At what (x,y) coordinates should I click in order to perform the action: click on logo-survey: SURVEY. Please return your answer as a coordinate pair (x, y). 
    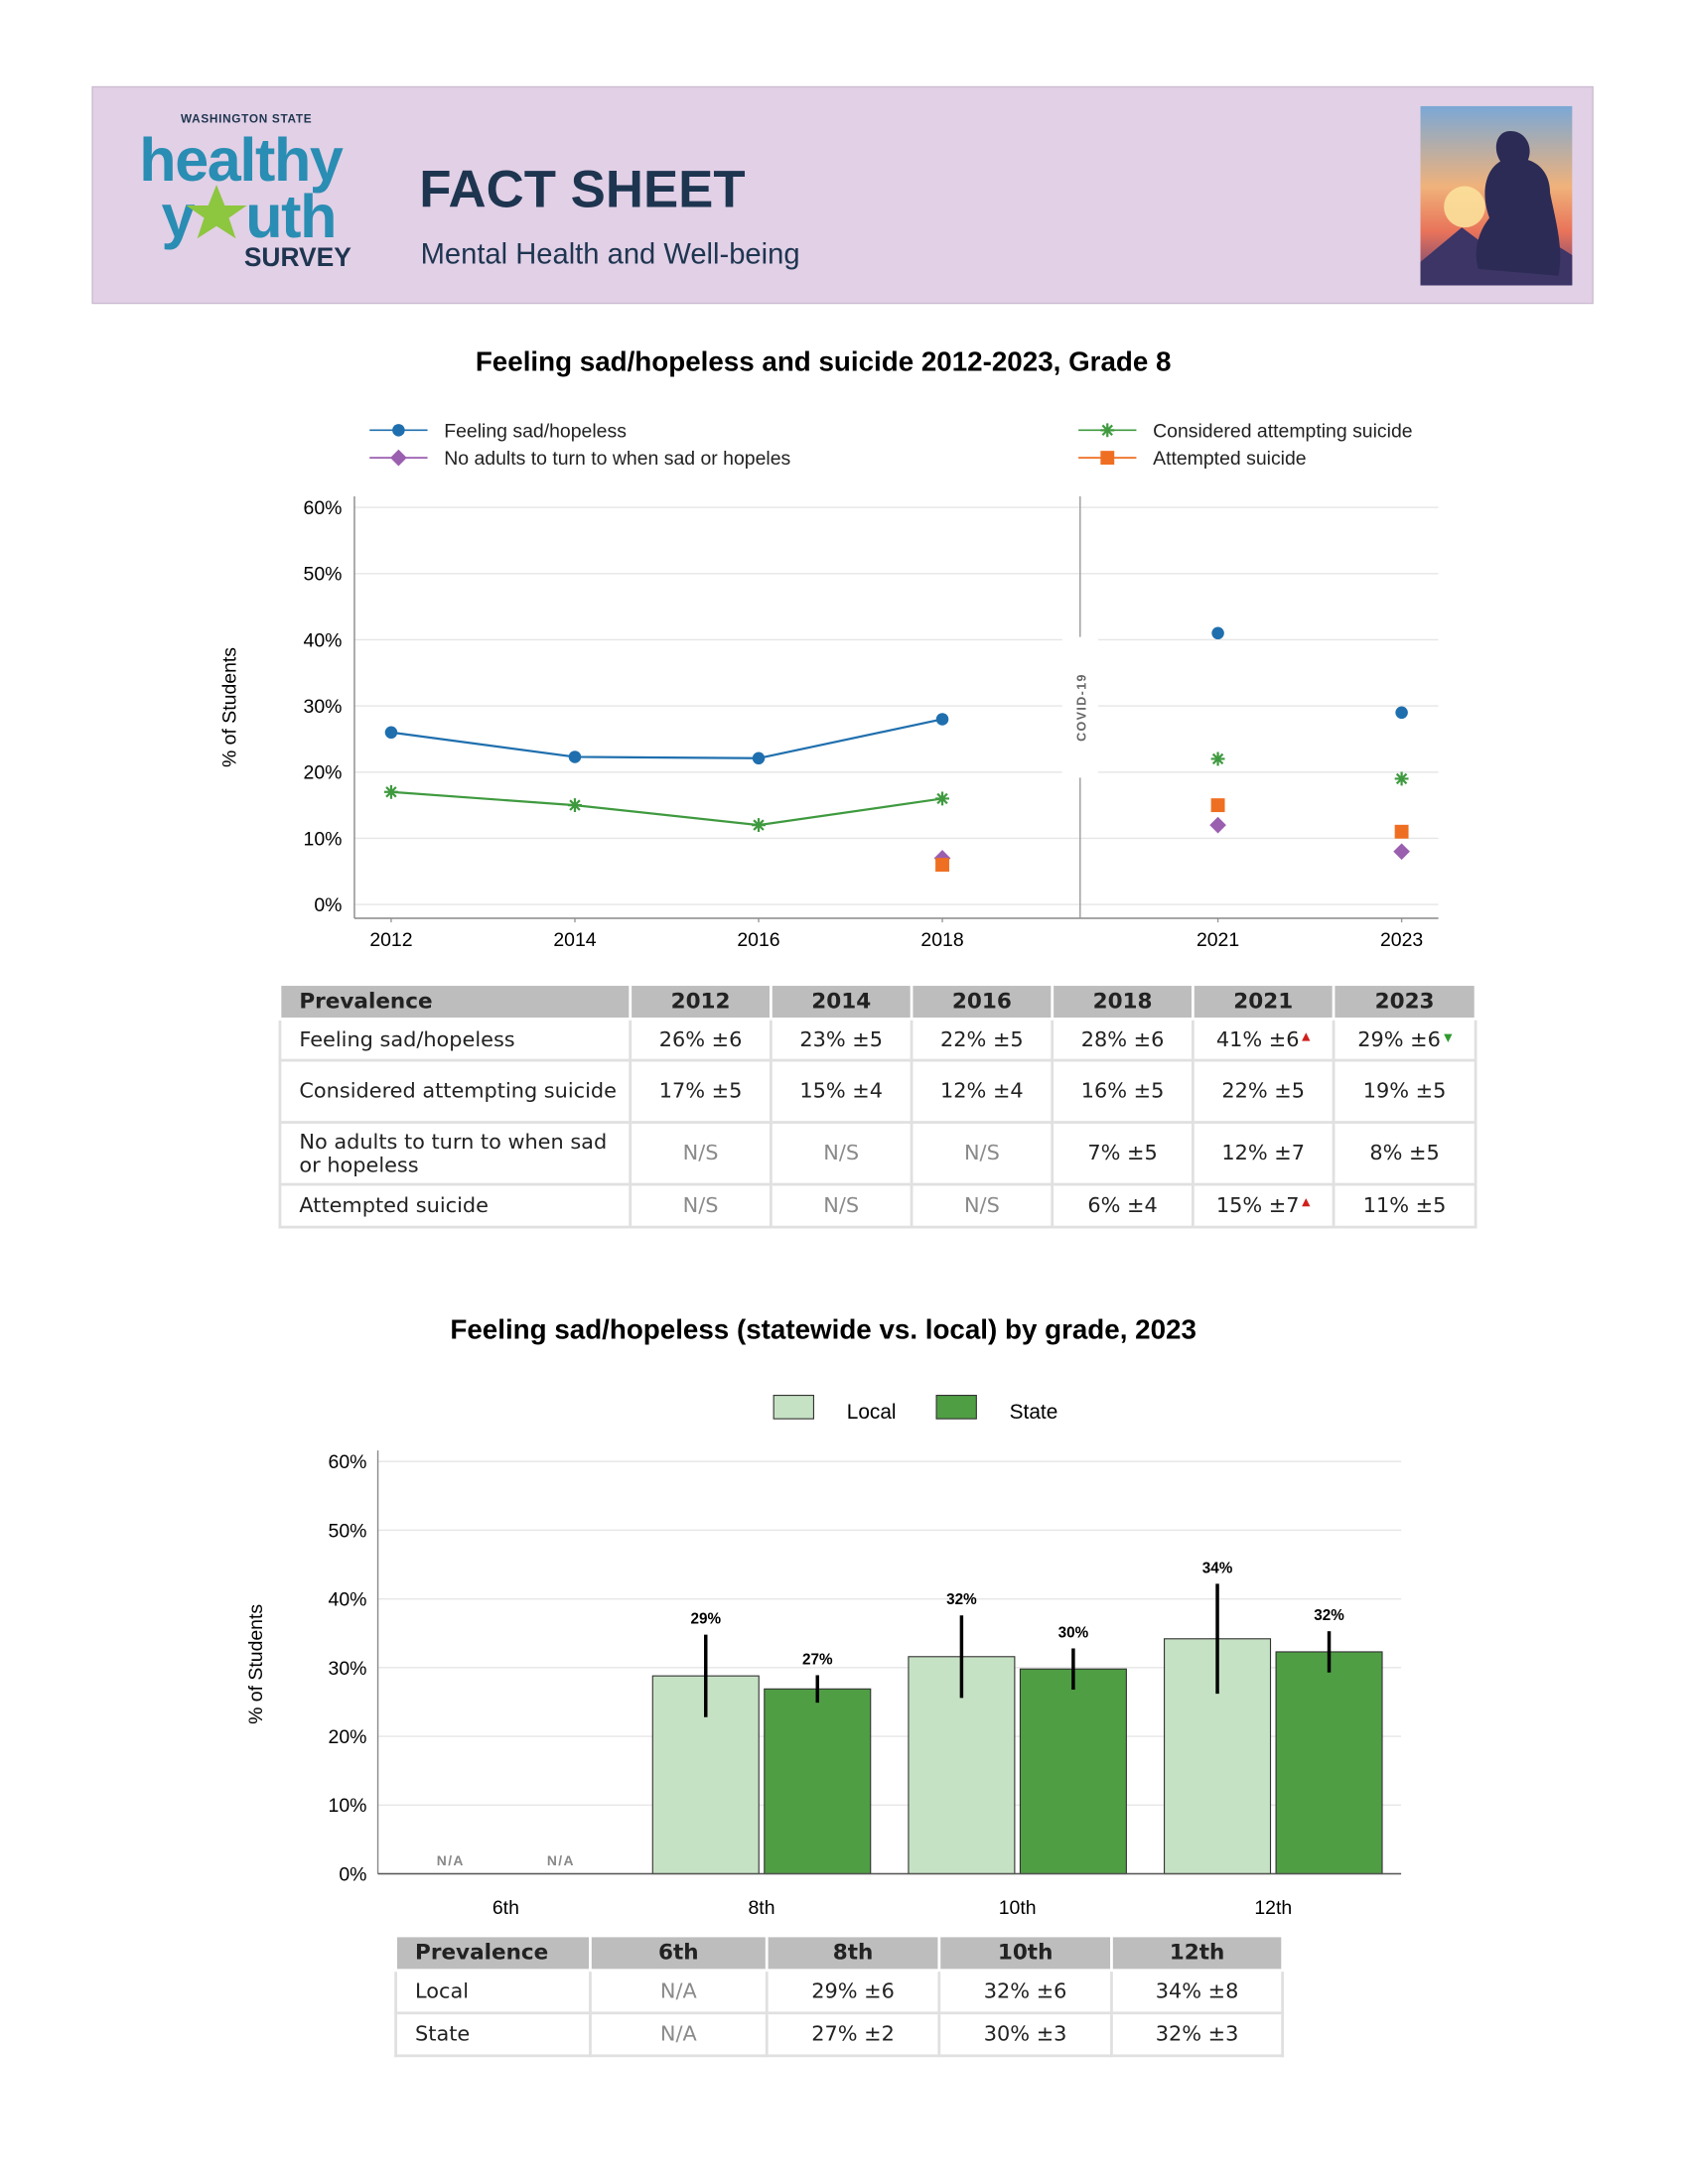
    Looking at the image, I should click on (298, 257).